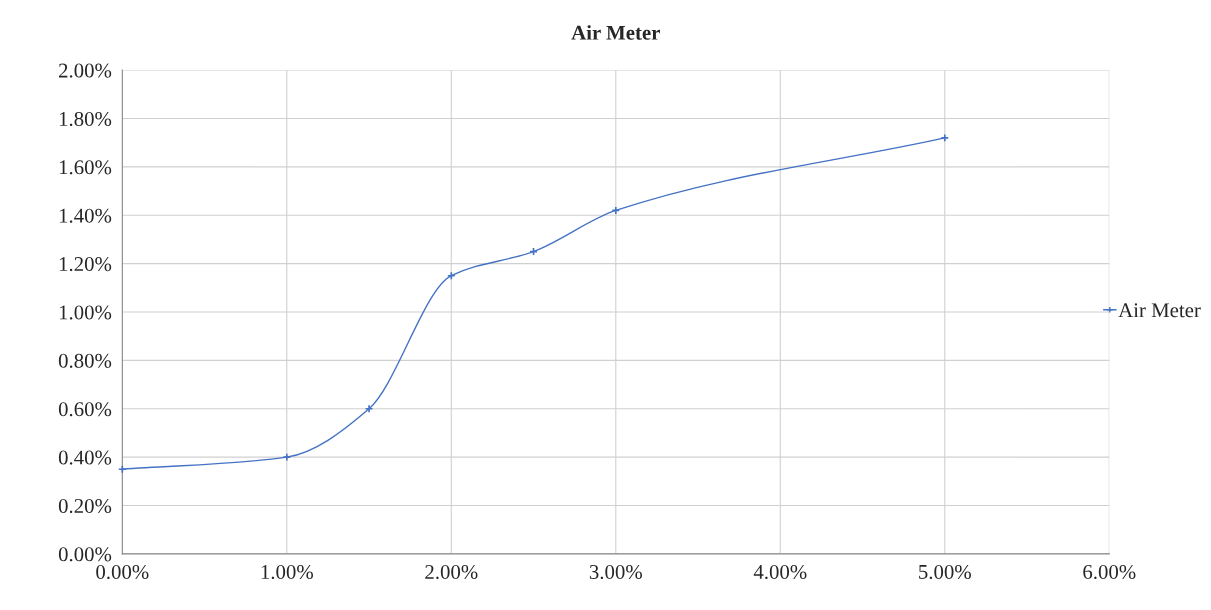 The height and width of the screenshot is (610, 1211). Describe the element at coordinates (1109, 572) in the screenshot. I see `x-tick-label: 6.00%` at that location.